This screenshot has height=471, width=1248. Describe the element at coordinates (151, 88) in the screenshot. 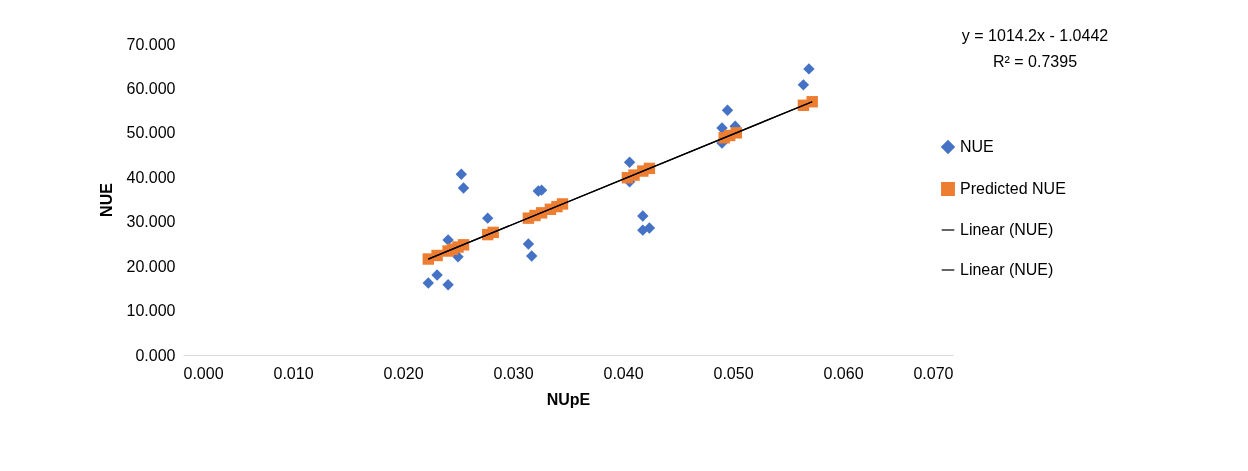

I see `y-tick-label: 60.000` at that location.